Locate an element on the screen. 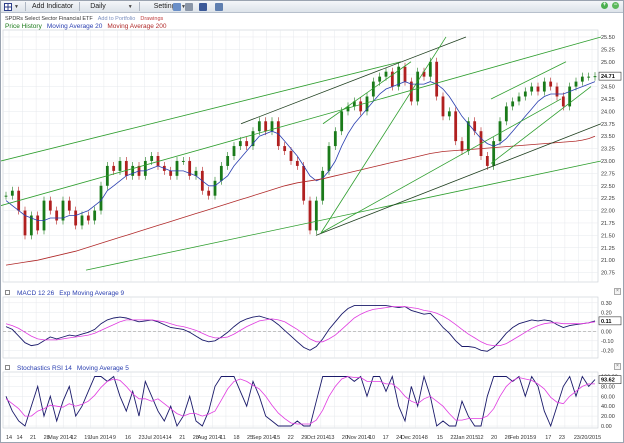 The height and width of the screenshot is (443, 624). y-tick-label: 23.50 is located at coordinates (608, 137).